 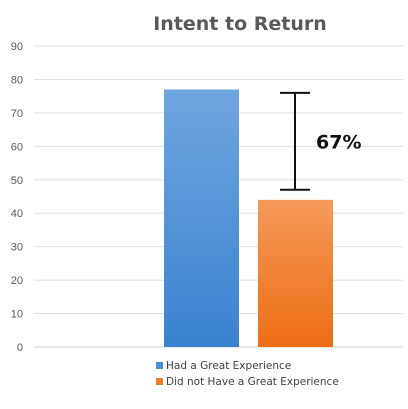 I want to click on y-tick-label-70: 70, so click(x=17, y=114).